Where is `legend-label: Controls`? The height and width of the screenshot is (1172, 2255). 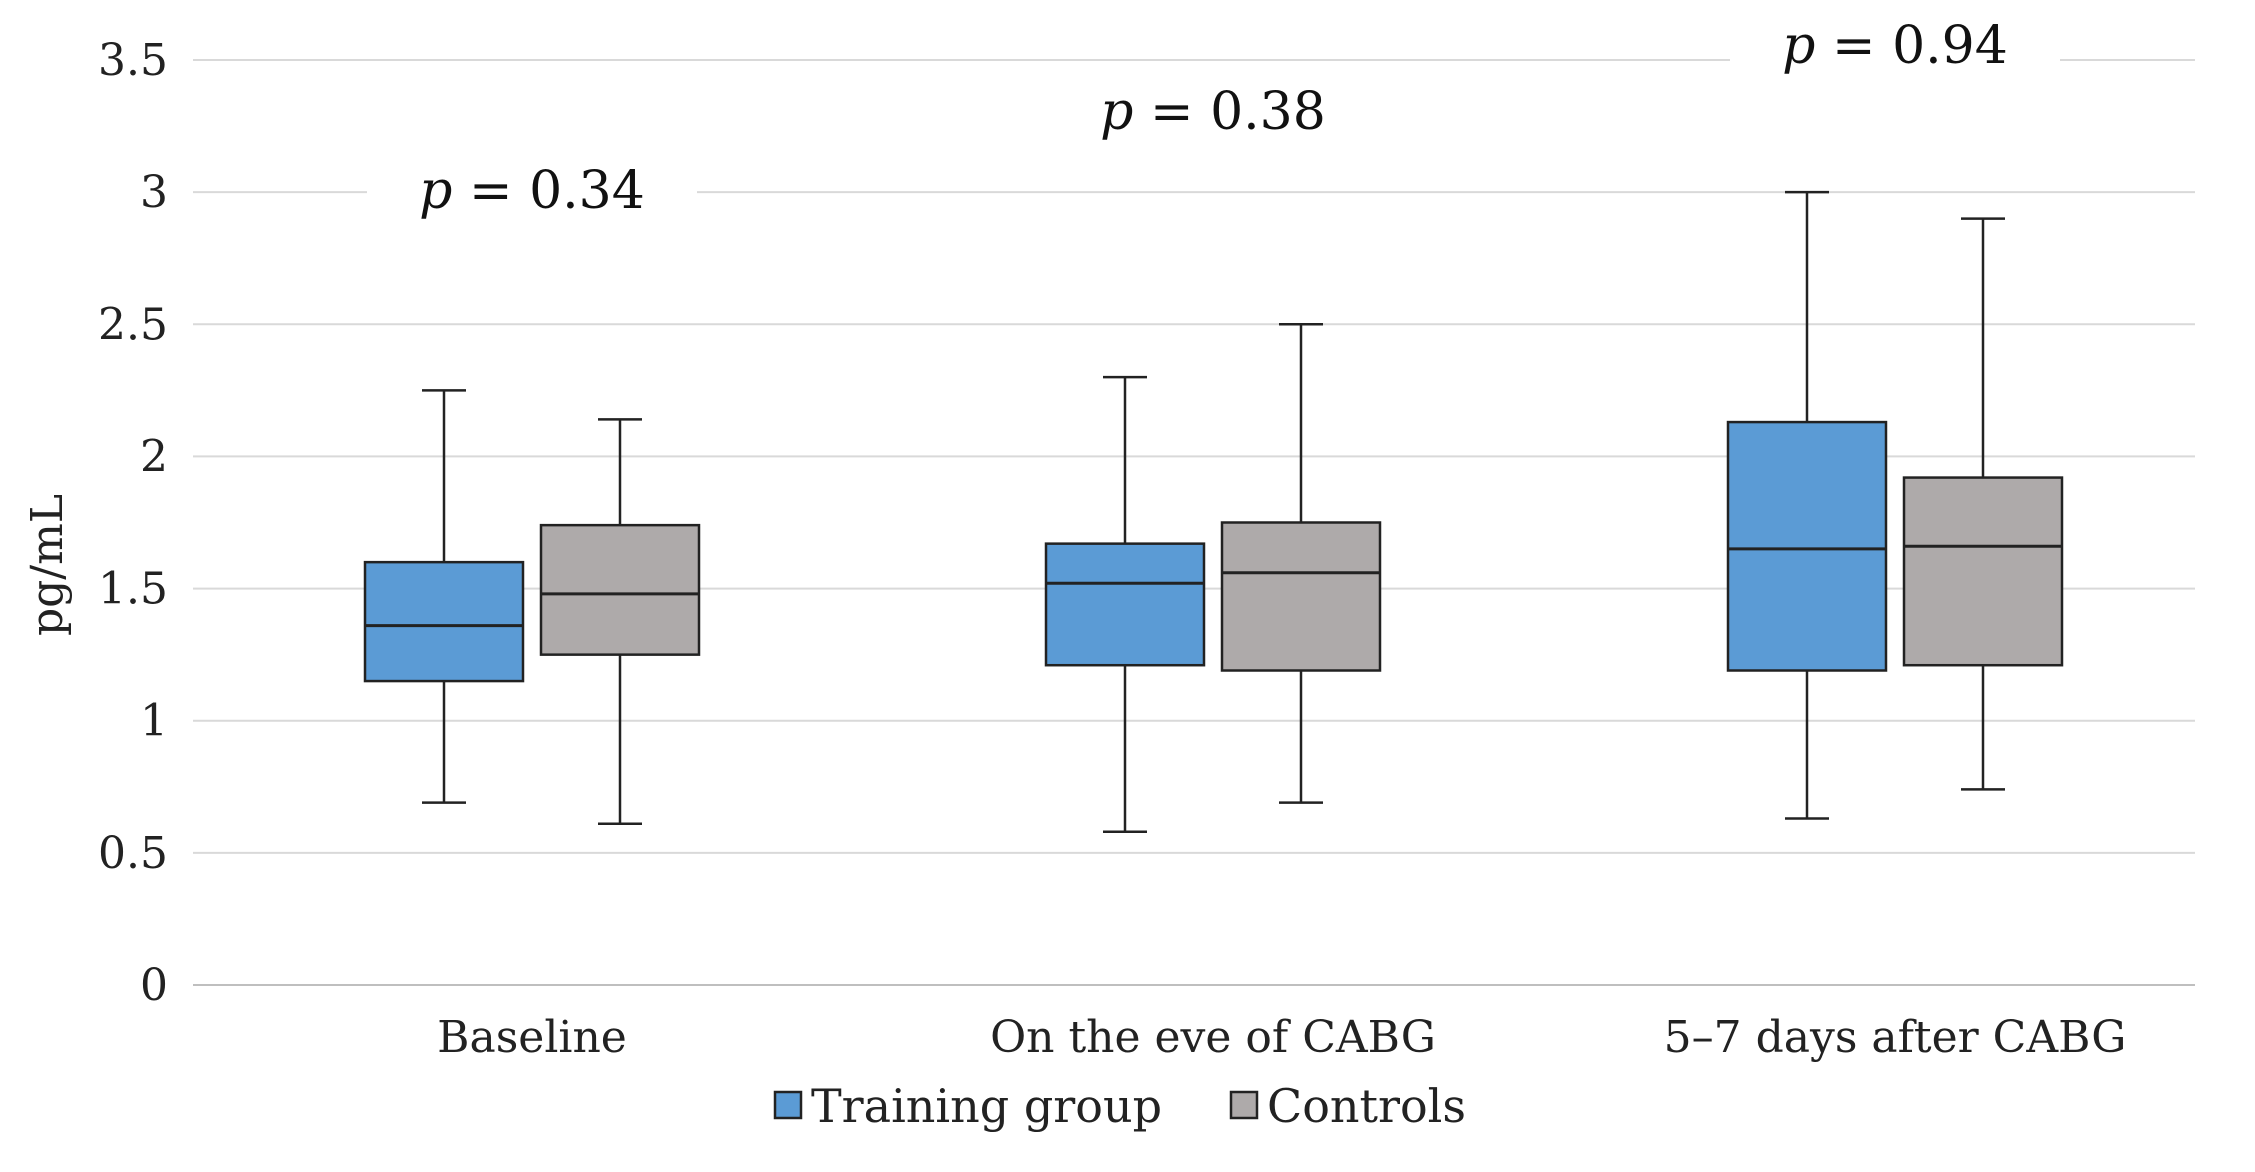
legend-label: Controls is located at coordinates (1366, 1106).